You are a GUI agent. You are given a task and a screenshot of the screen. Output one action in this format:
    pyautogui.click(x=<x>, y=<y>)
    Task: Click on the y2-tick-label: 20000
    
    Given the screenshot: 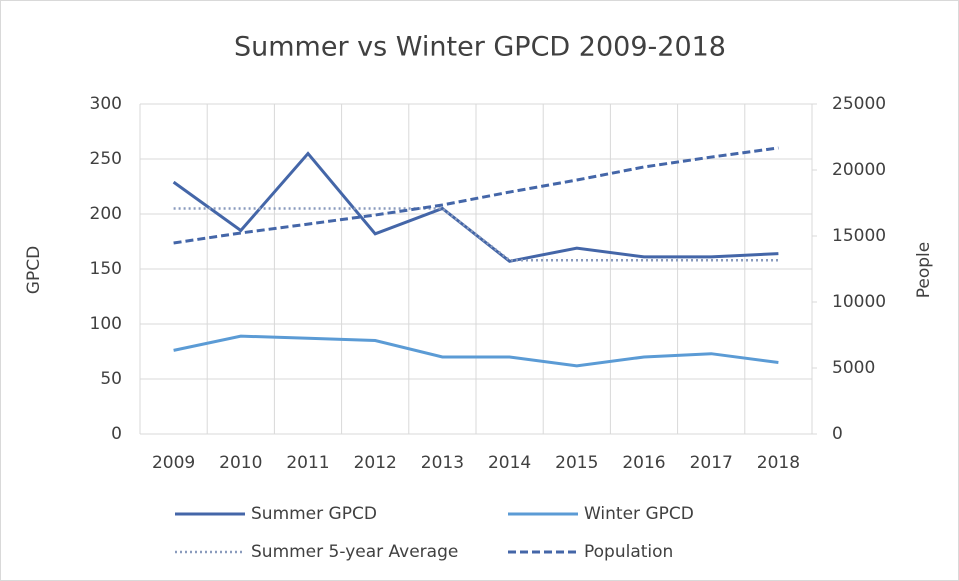 What is the action you would take?
    pyautogui.click(x=859, y=170)
    